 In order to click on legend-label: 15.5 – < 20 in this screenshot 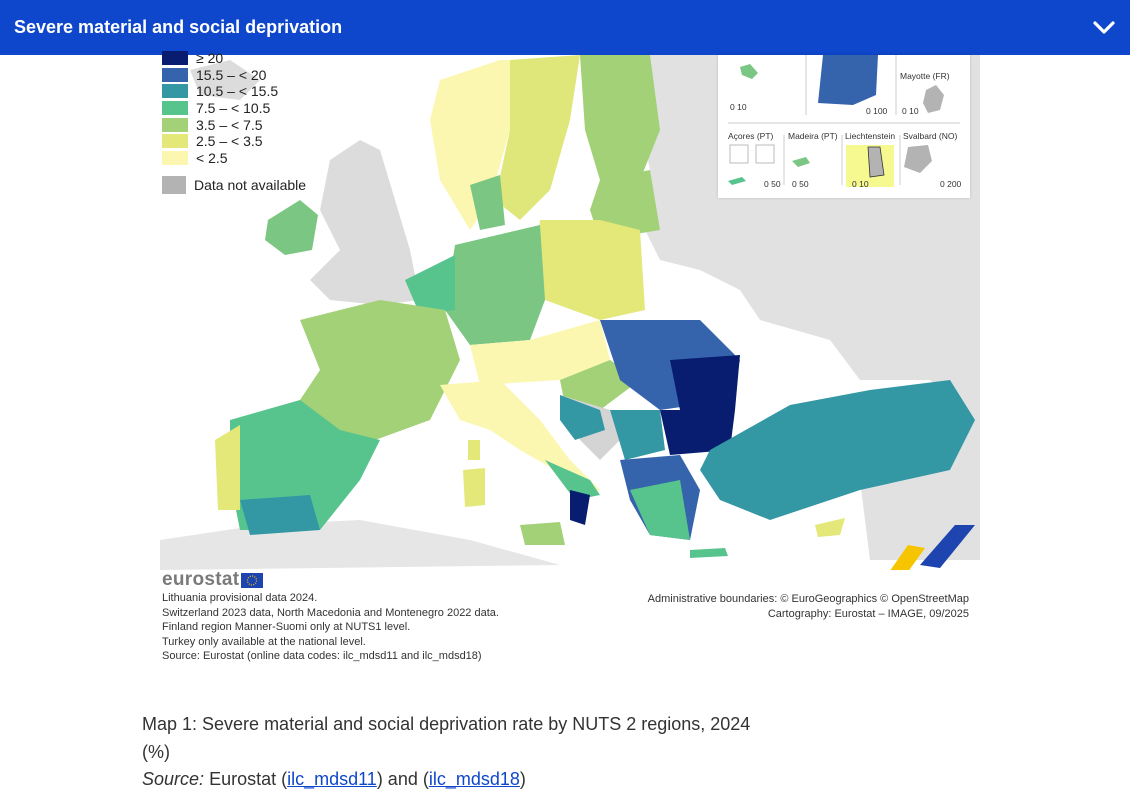, I will do `click(231, 74)`.